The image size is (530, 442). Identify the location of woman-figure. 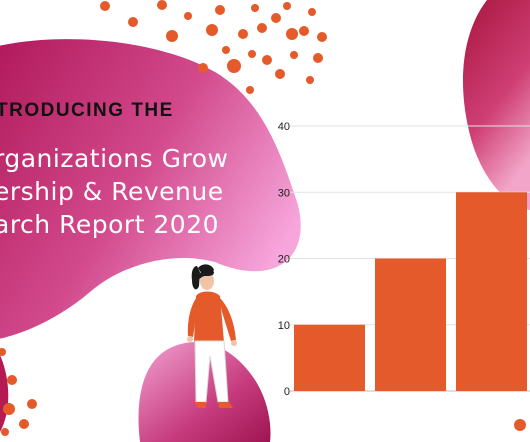
(212, 336).